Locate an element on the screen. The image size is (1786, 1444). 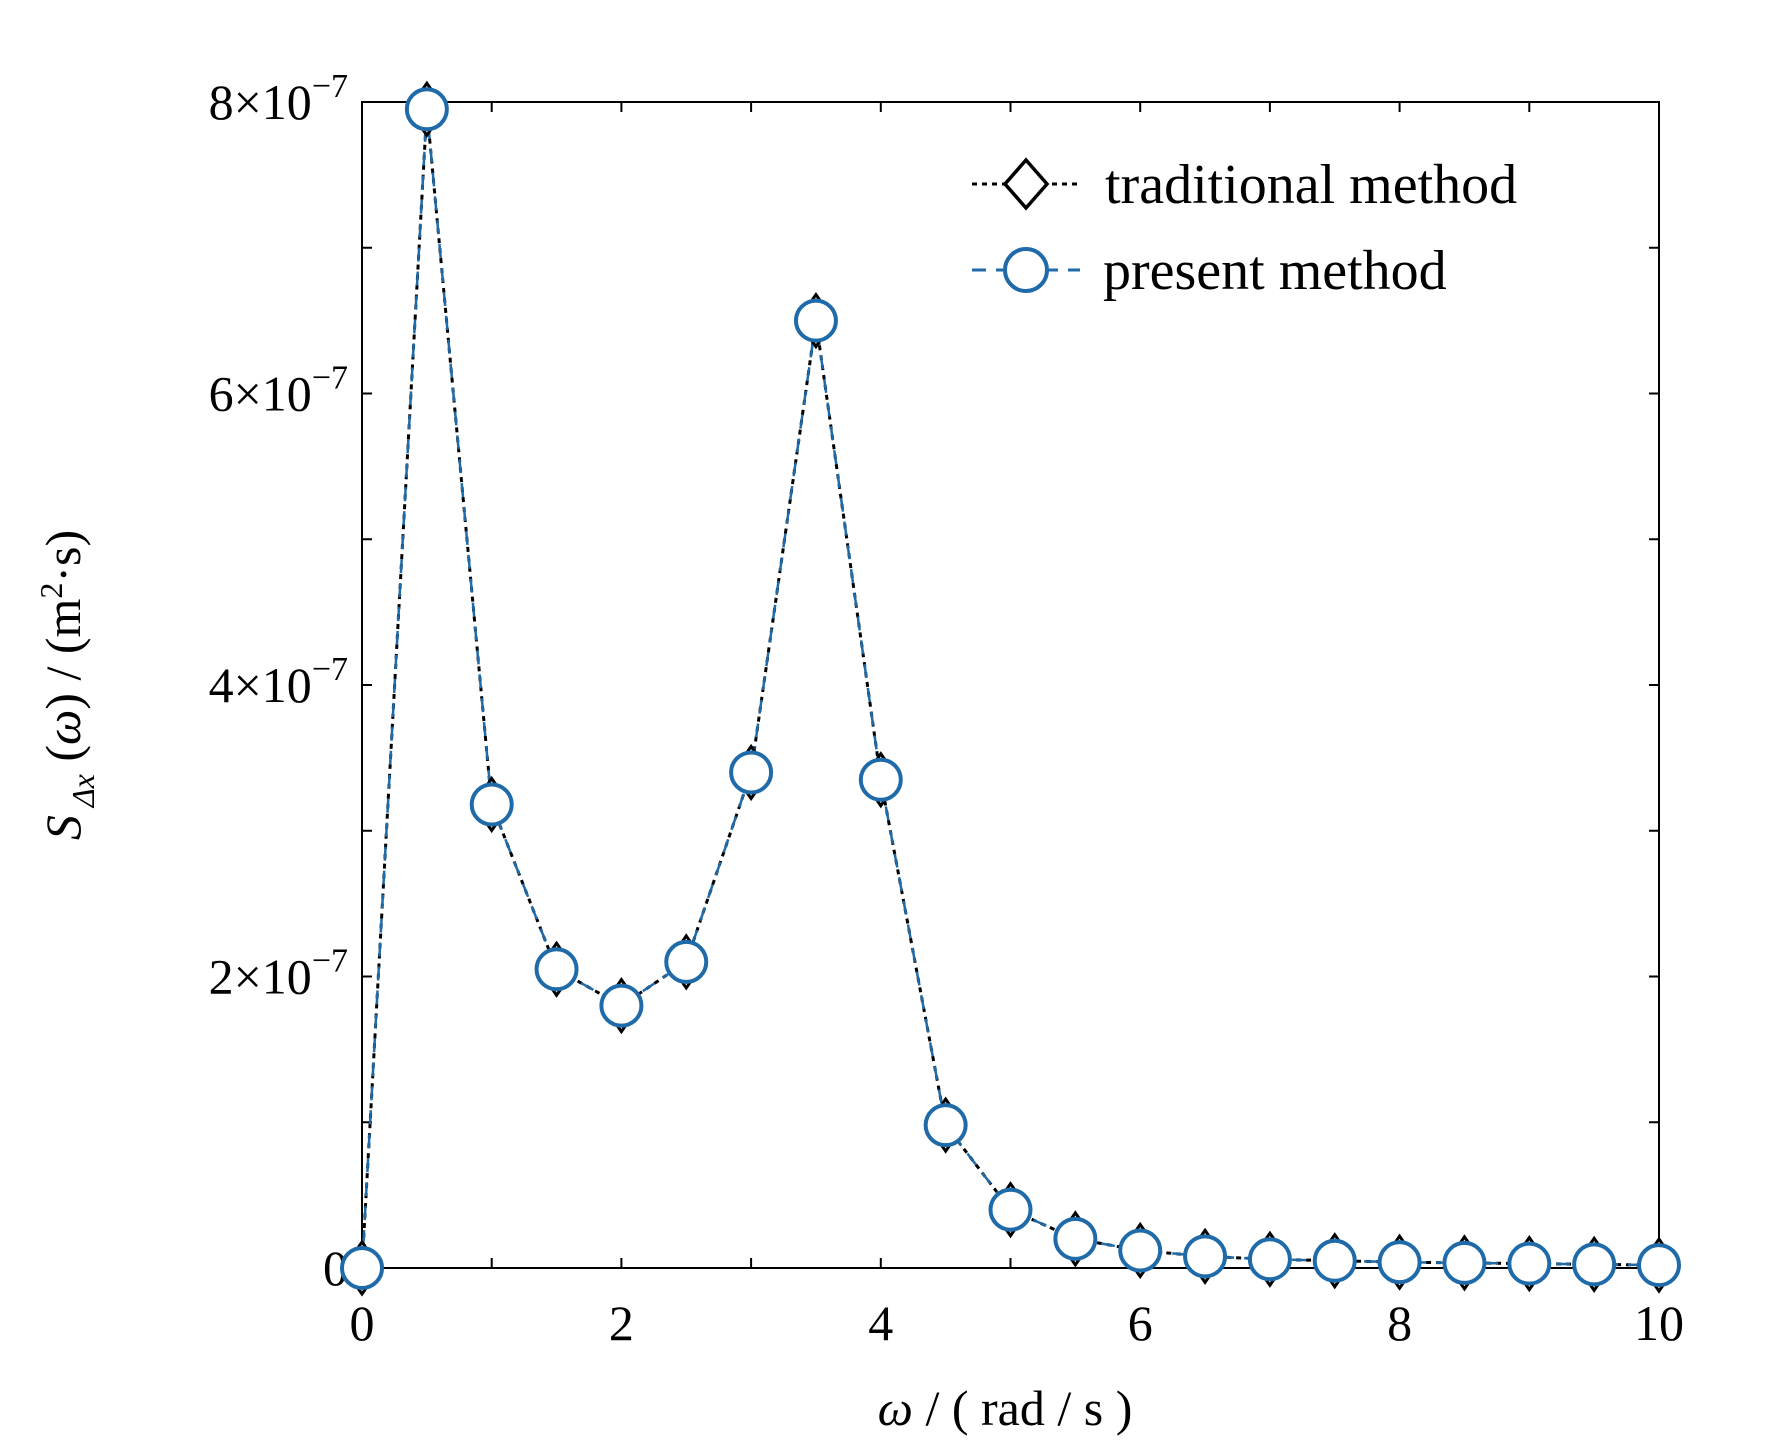
y-tick-label: 2×10⁻⁷ is located at coordinates (278, 974).